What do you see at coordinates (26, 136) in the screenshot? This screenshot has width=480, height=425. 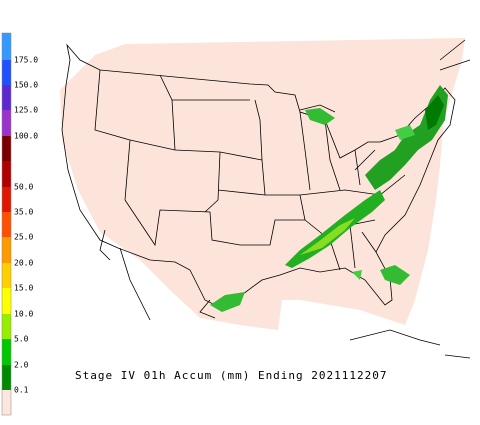 I see `legend-label: 100.0` at bounding box center [26, 136].